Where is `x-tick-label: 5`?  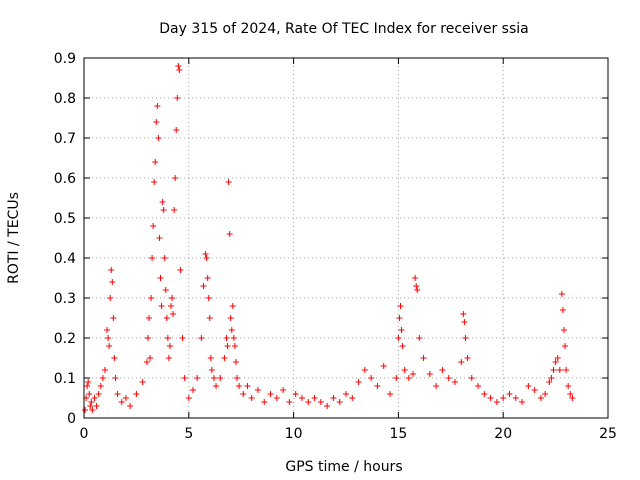 x-tick-label: 5 is located at coordinates (188, 434).